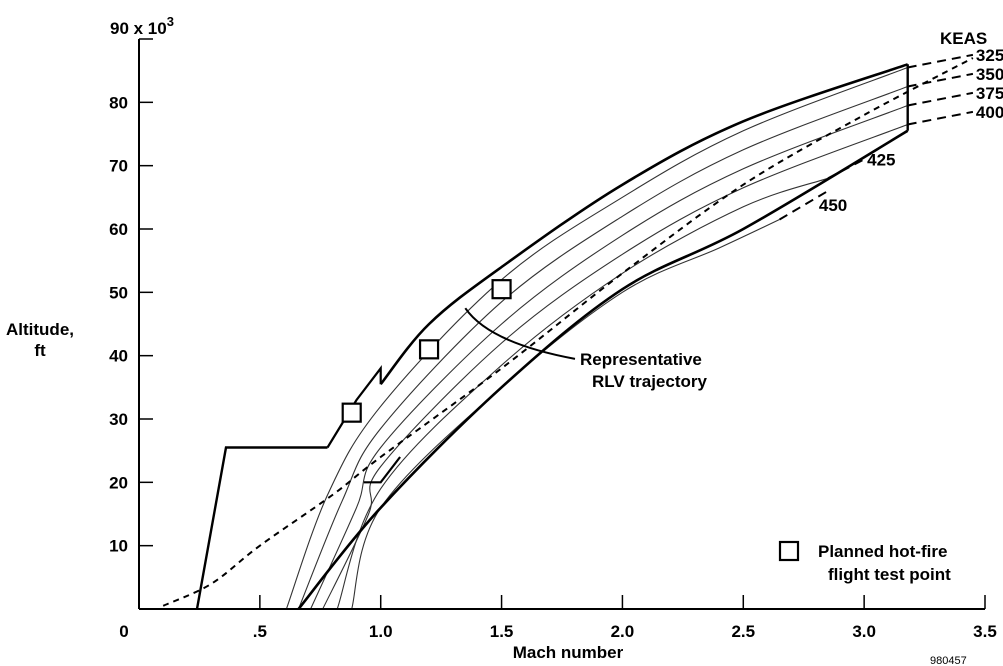  What do you see at coordinates (118, 102) in the screenshot?
I see `y-tick-label: 80` at bounding box center [118, 102].